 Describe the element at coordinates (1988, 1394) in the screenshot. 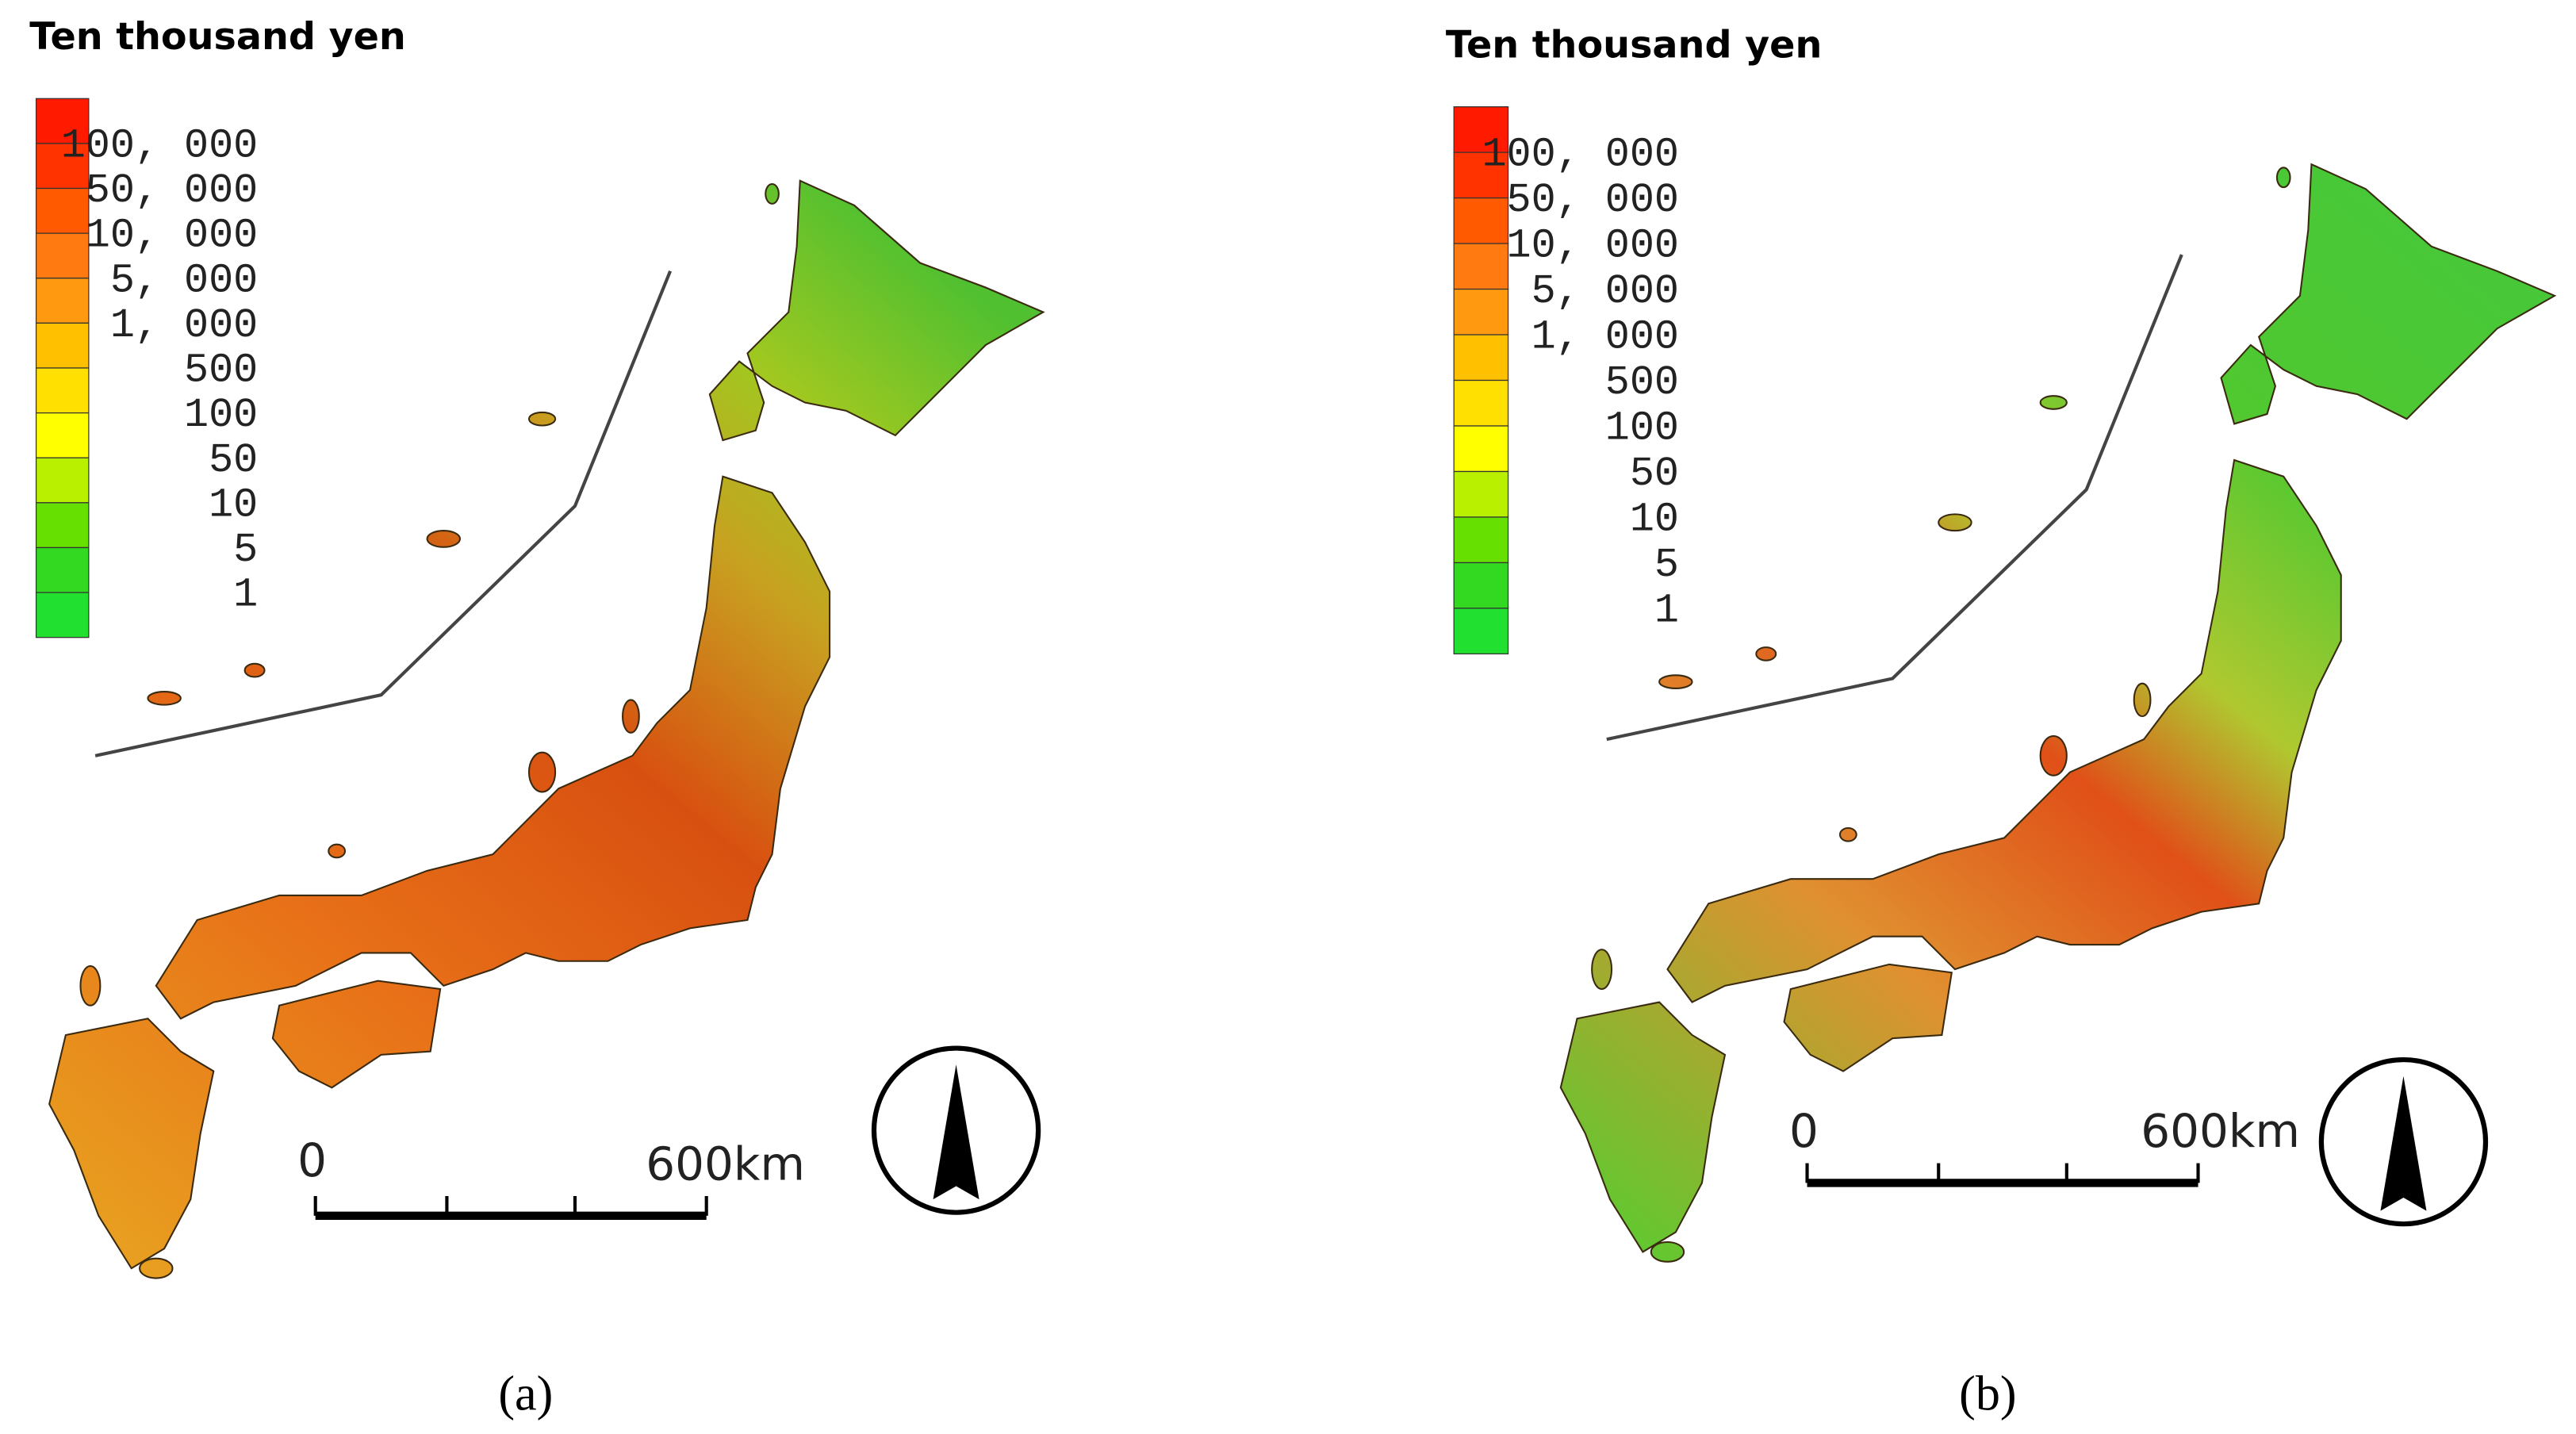

I see `caption: (b)` at that location.